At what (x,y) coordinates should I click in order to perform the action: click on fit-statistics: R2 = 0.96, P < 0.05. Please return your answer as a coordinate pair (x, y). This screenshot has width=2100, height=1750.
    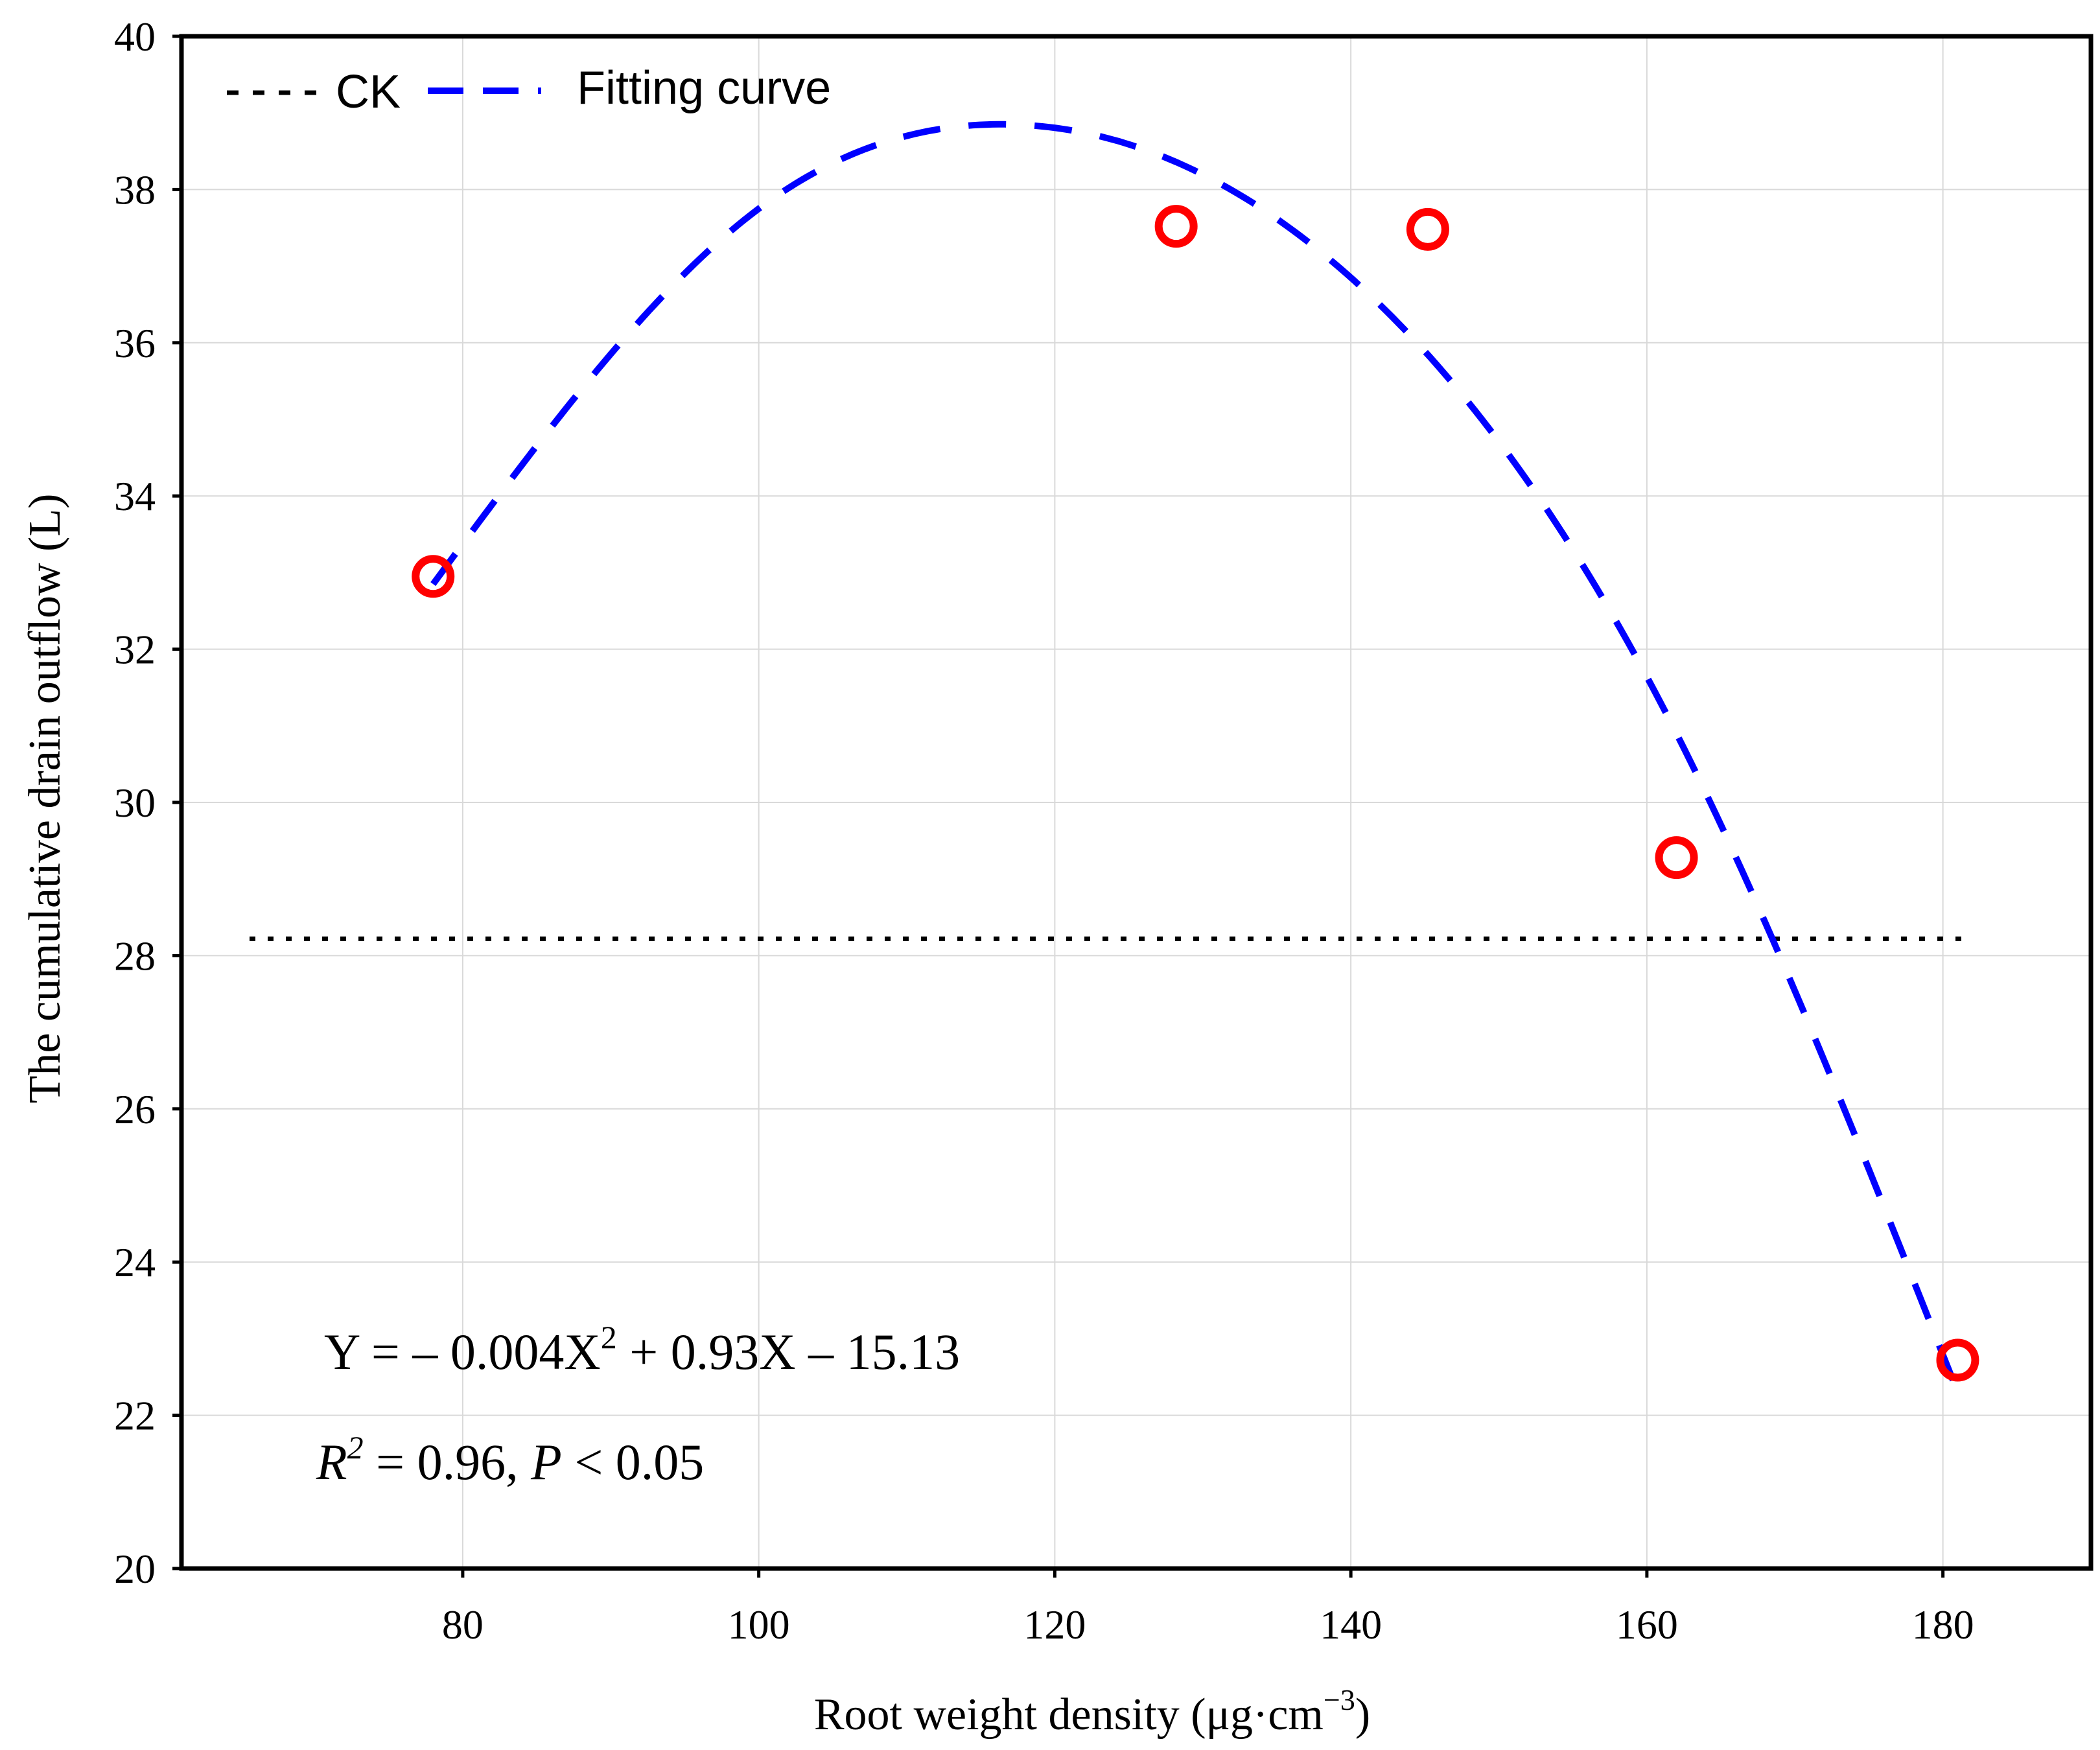
    Looking at the image, I should click on (510, 1459).